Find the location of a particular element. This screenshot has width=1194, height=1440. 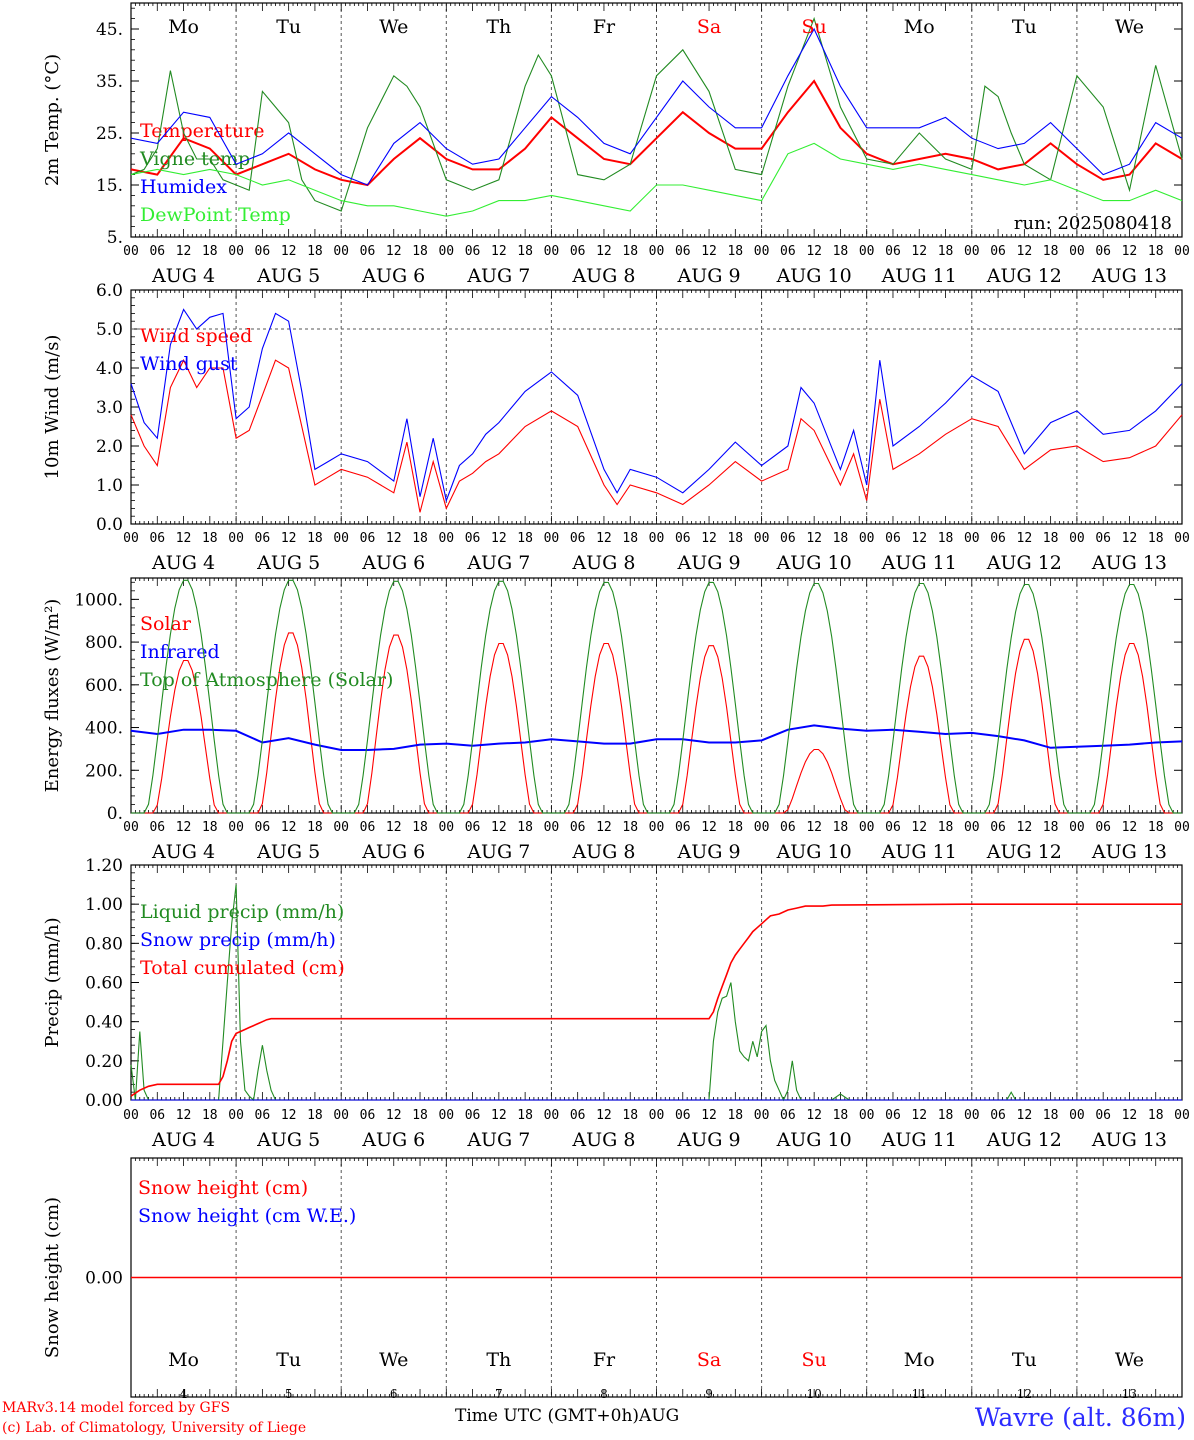

panel-1-date-label: AUG 12 is located at coordinates (1024, 276).